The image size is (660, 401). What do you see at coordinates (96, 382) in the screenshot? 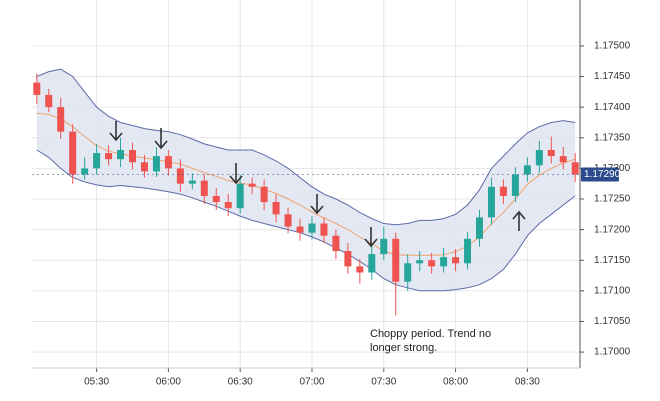
I see `x-tick-label: 05:30` at bounding box center [96, 382].